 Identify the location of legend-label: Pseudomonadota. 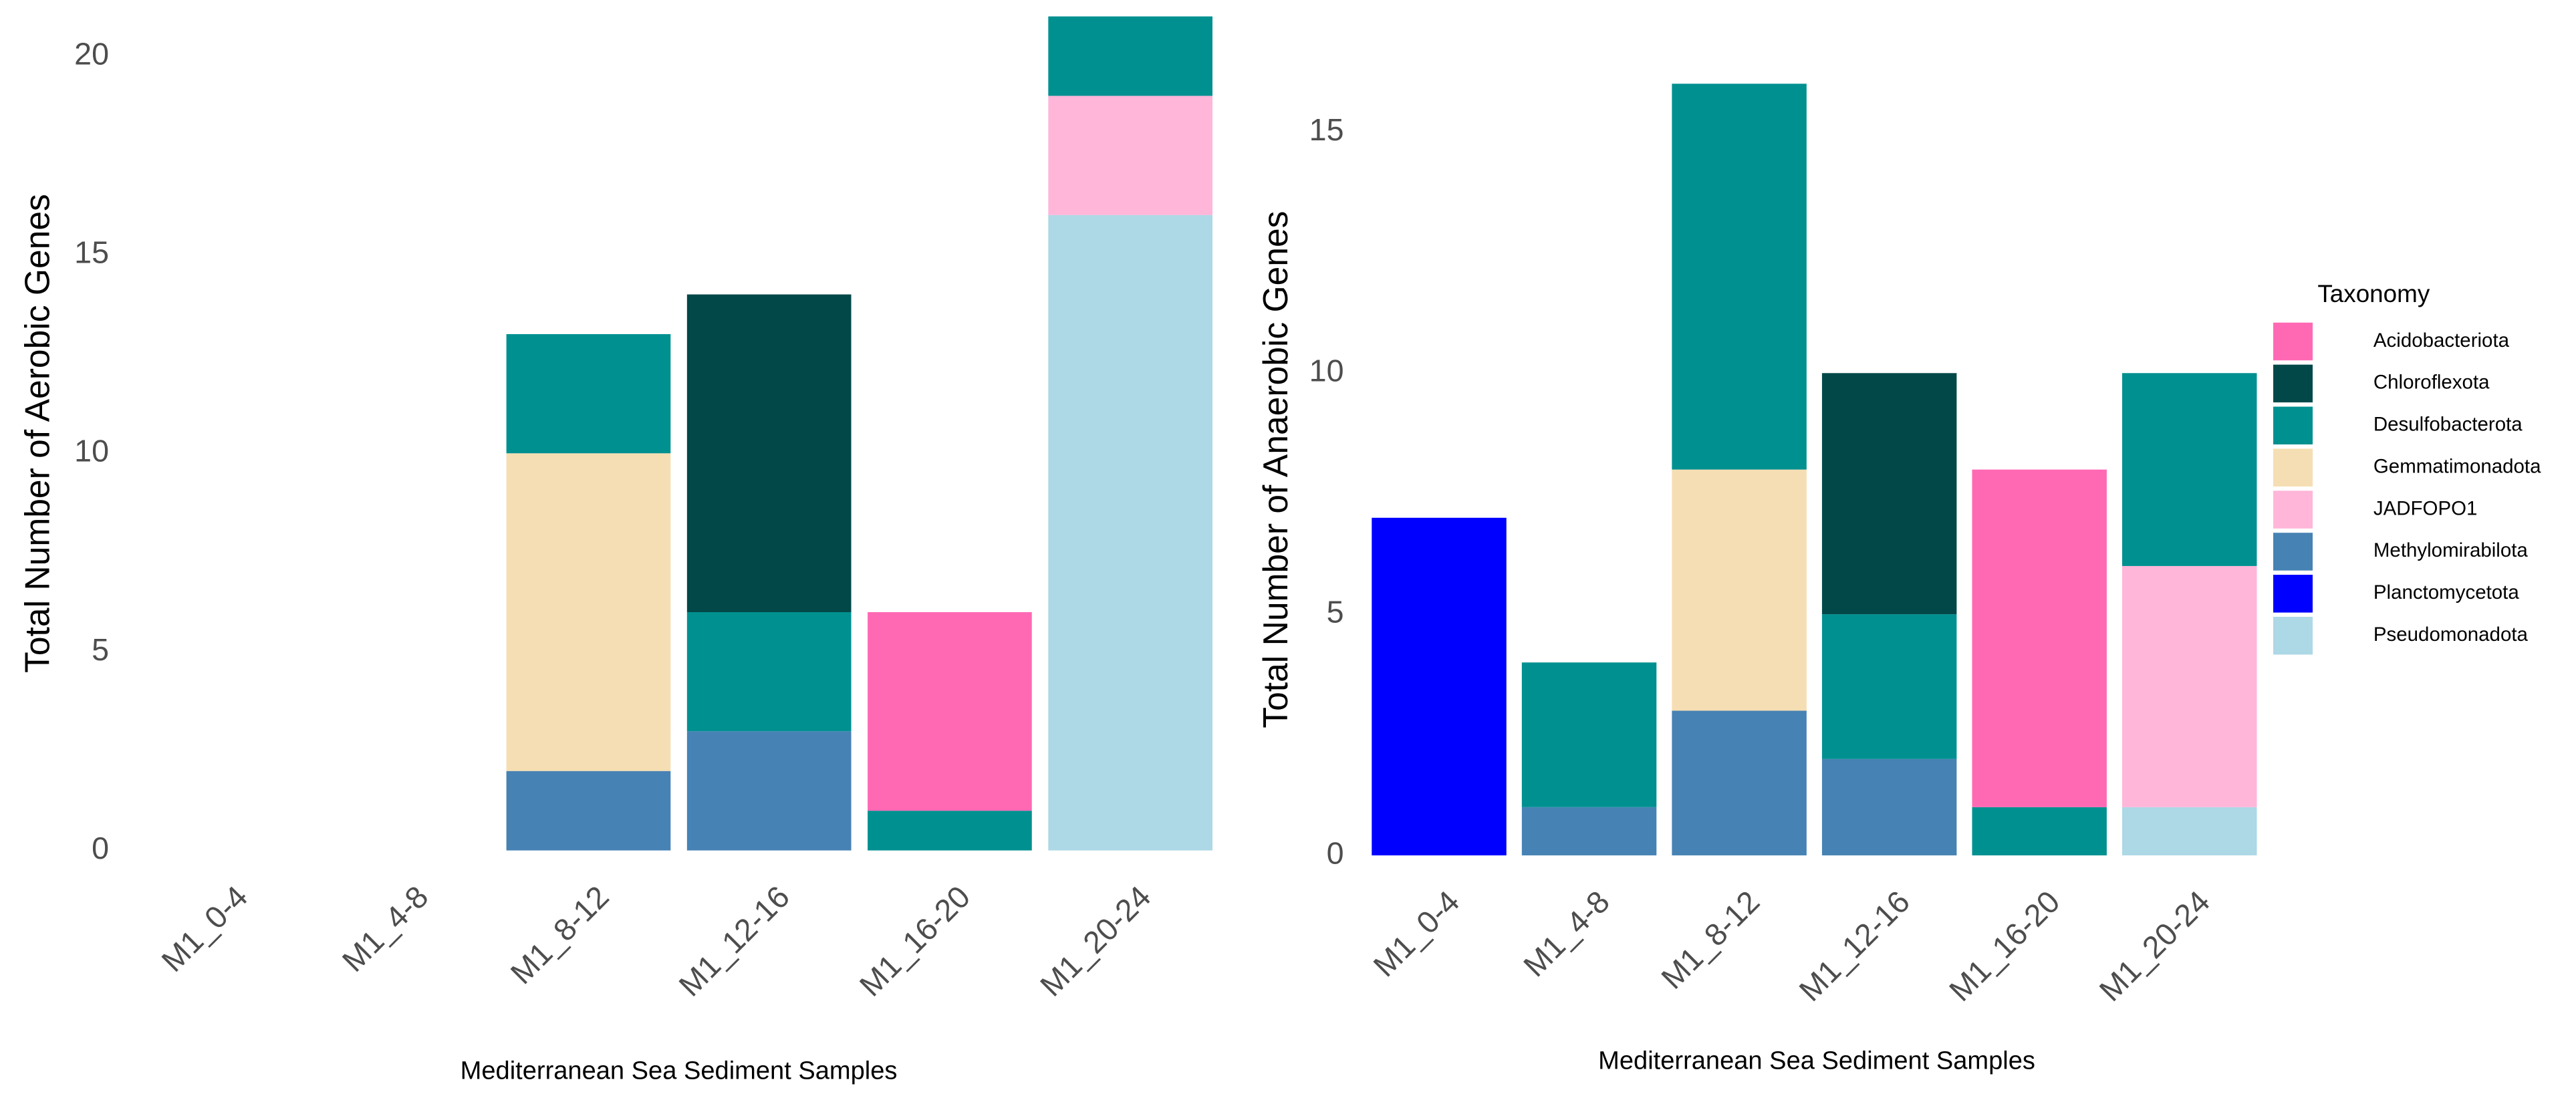
(2451, 635).